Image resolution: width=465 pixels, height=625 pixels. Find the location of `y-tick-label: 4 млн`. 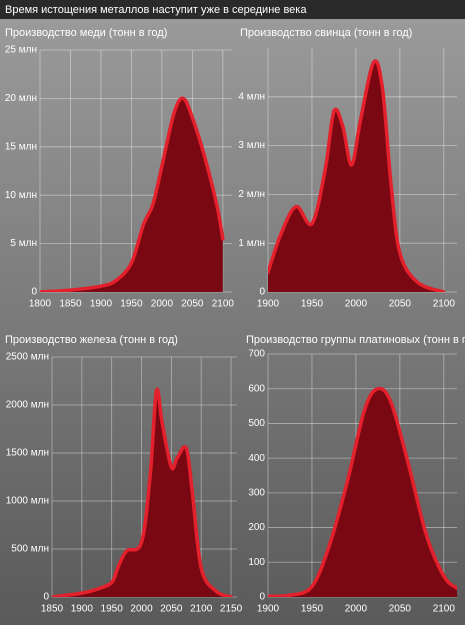

y-tick-label: 4 млн is located at coordinates (251, 96).